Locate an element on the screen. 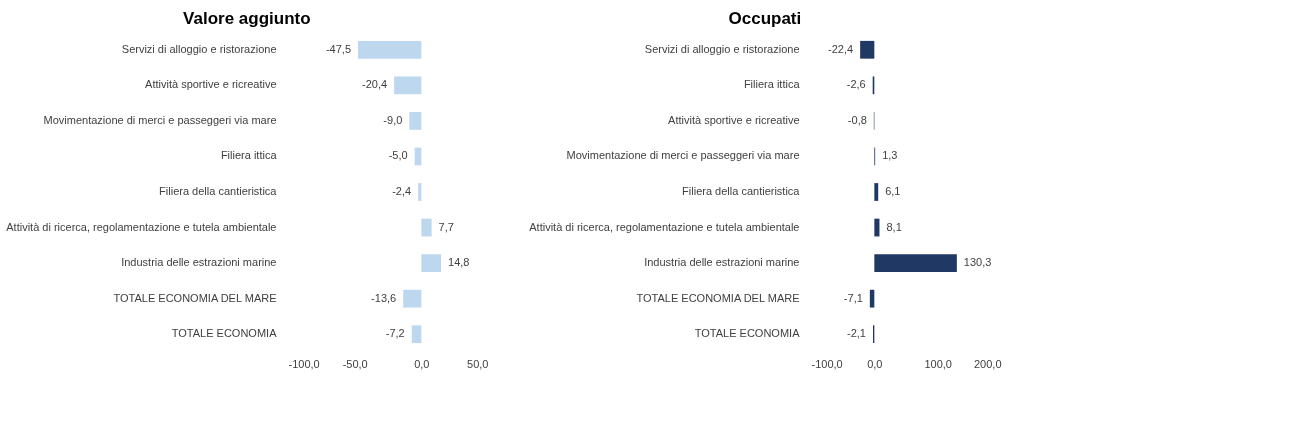 This screenshot has height=425, width=1289. data-label: -5,0 is located at coordinates (398, 155).